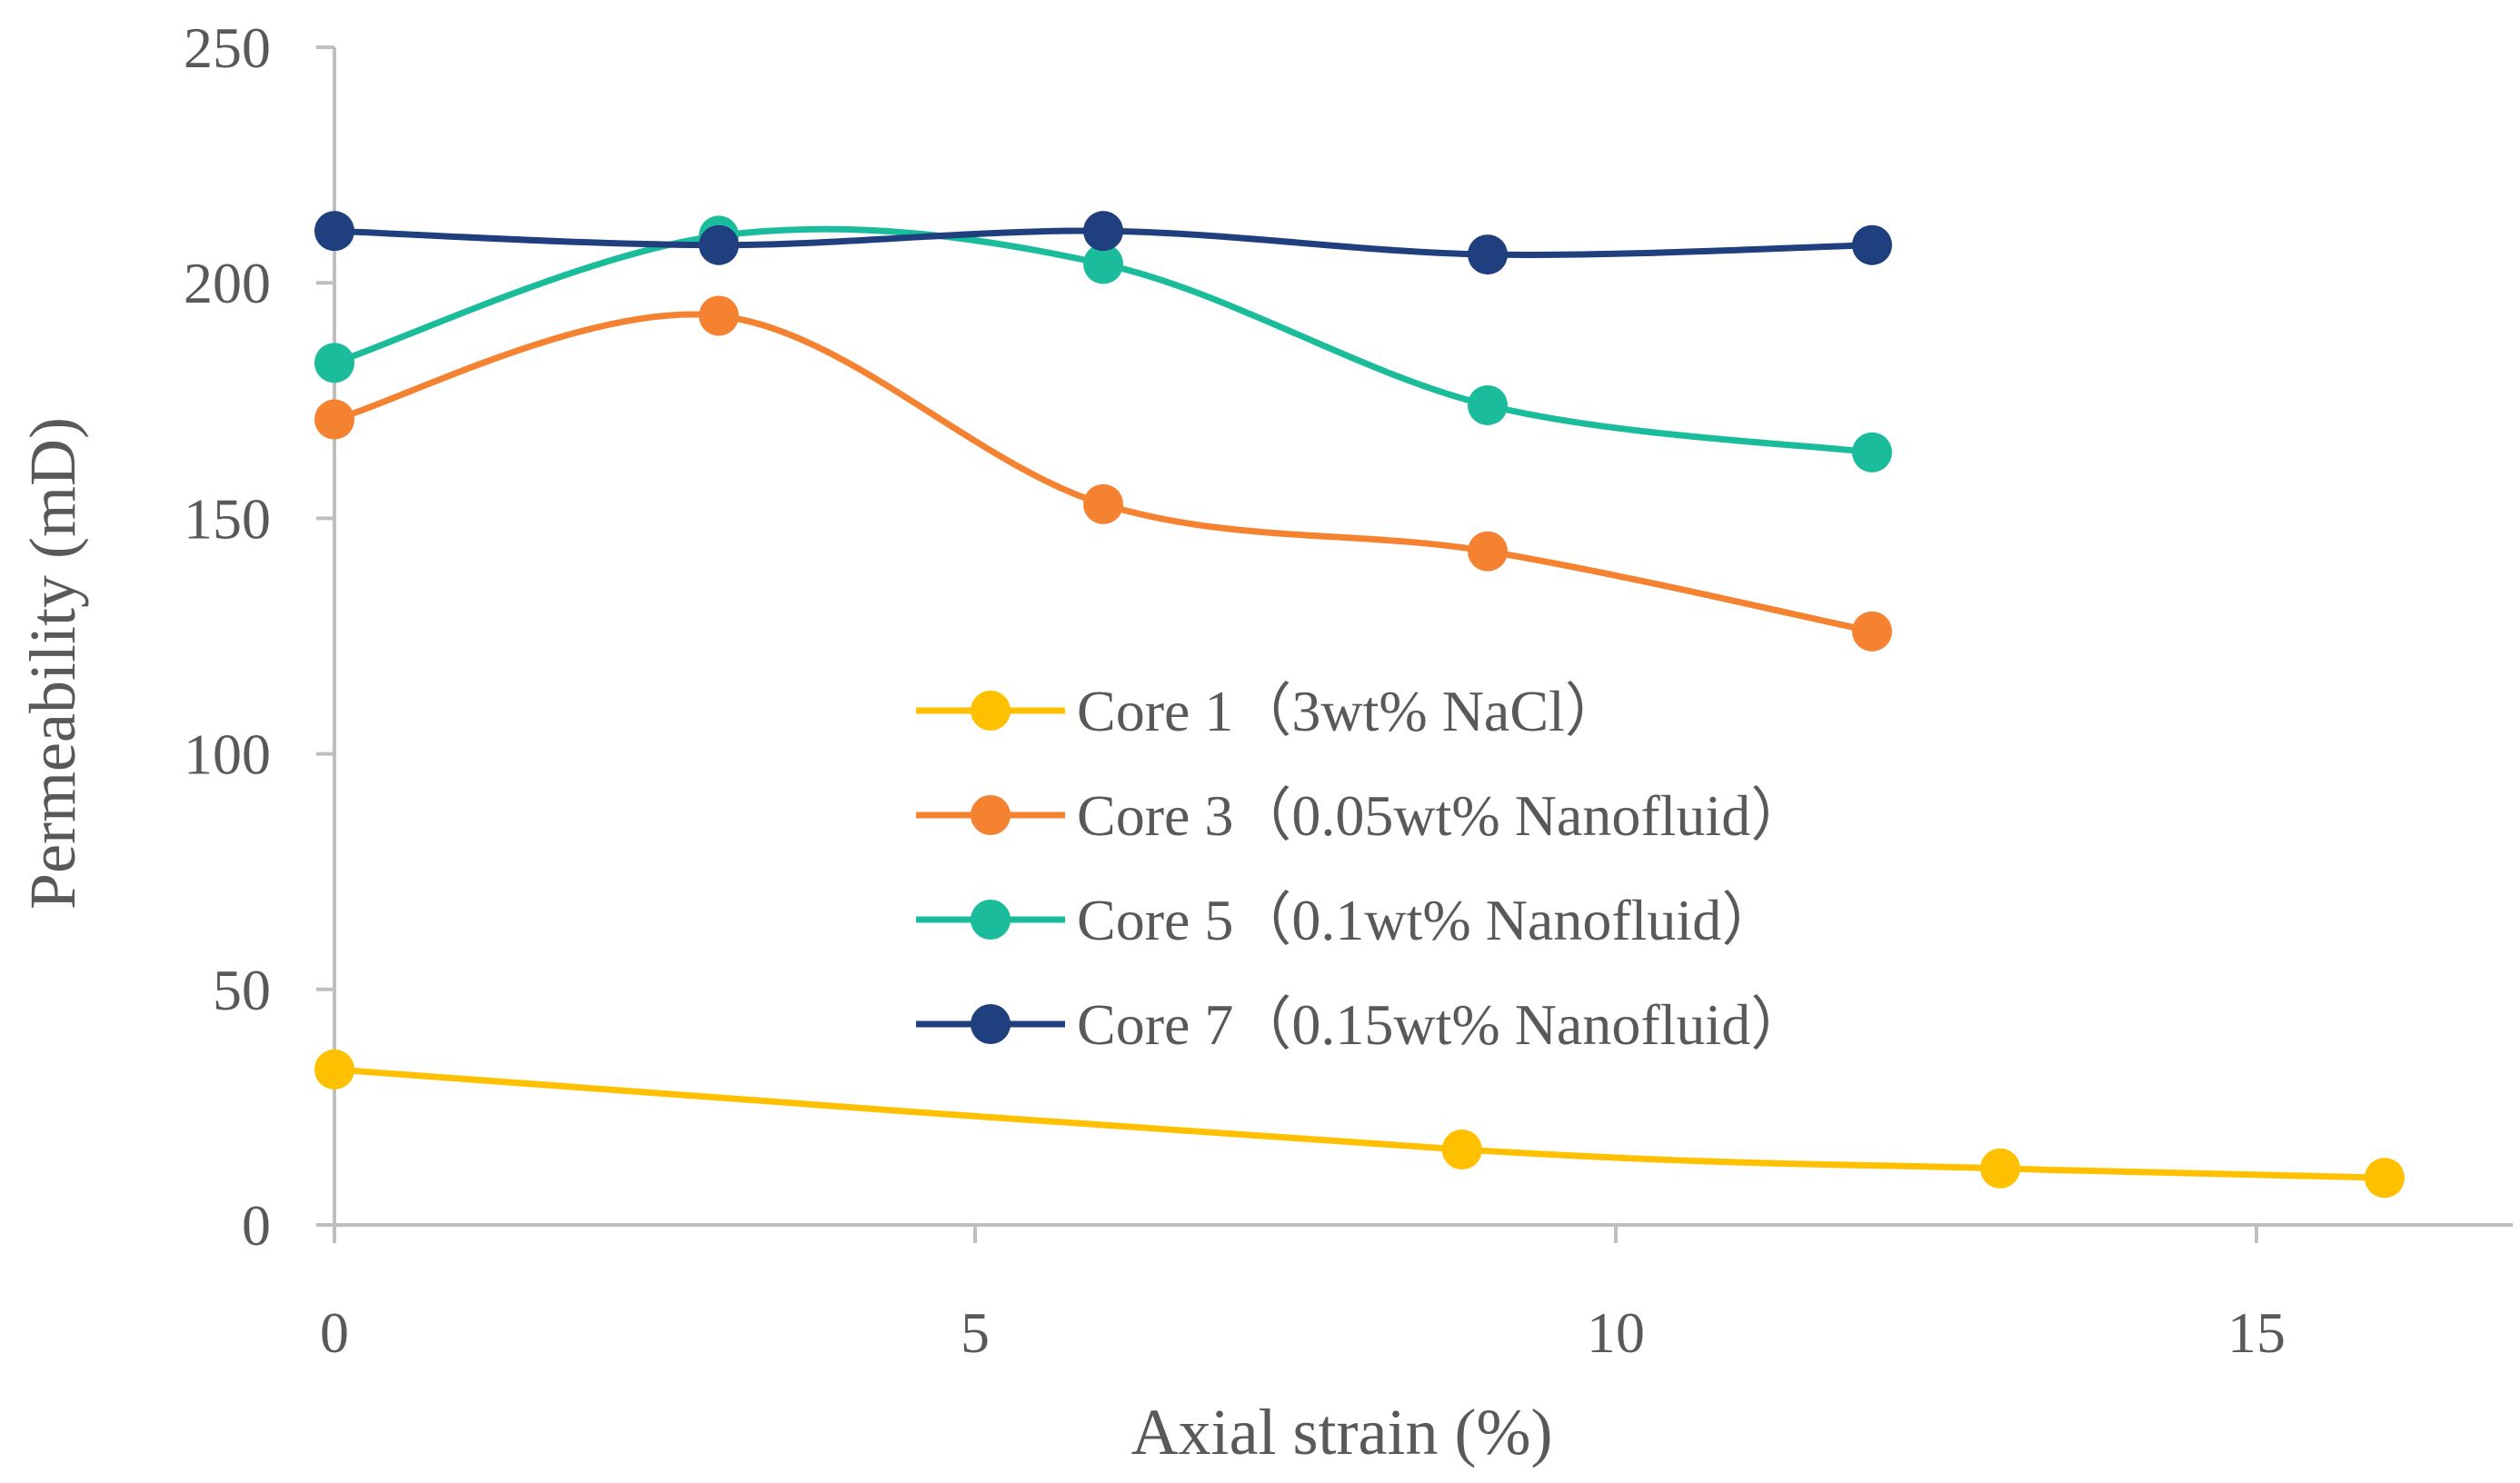 The width and height of the screenshot is (2520, 1483). I want to click on x-tick-label: 5, so click(975, 1332).